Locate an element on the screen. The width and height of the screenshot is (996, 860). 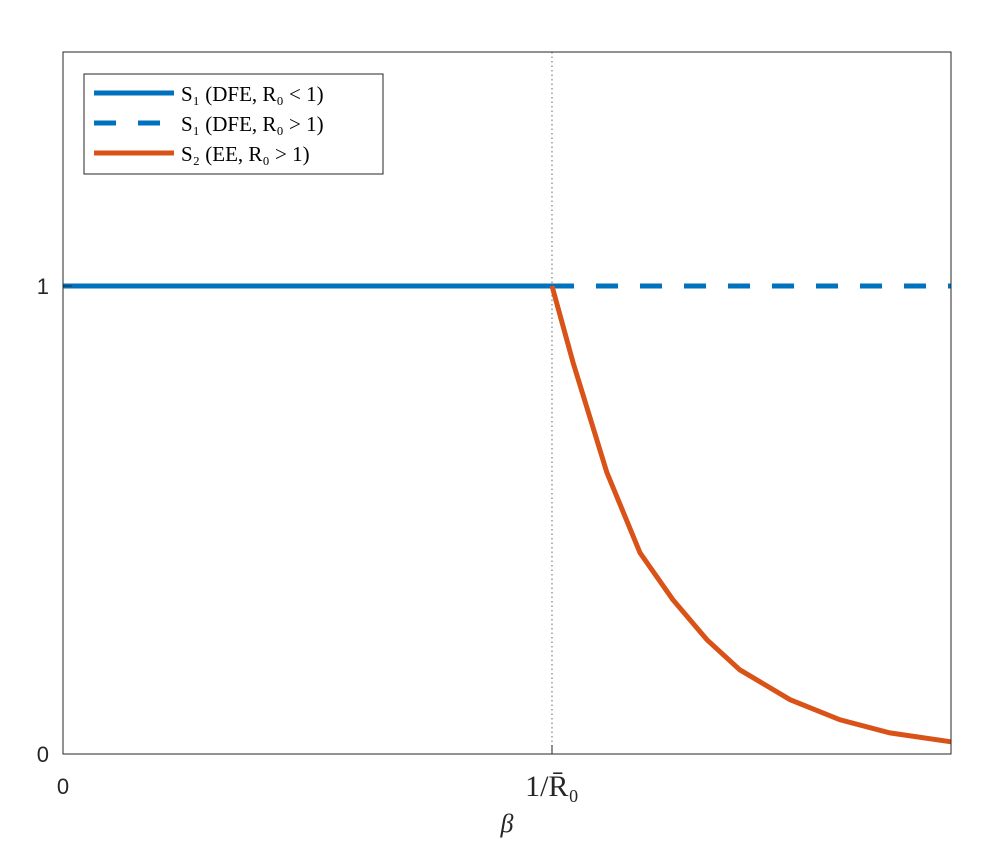
legend-label-1: S₁ (DFE, R₀ > 1) is located at coordinates (252, 124).